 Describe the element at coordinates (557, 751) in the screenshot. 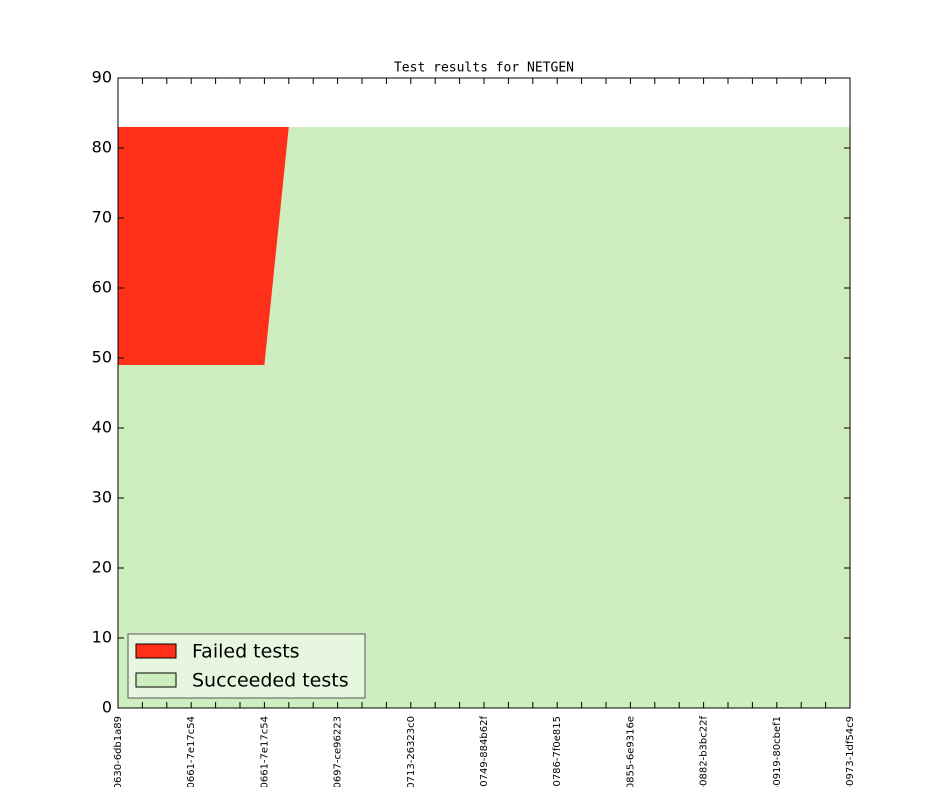

I see `x-tick-label: 0786-7f0e815` at that location.